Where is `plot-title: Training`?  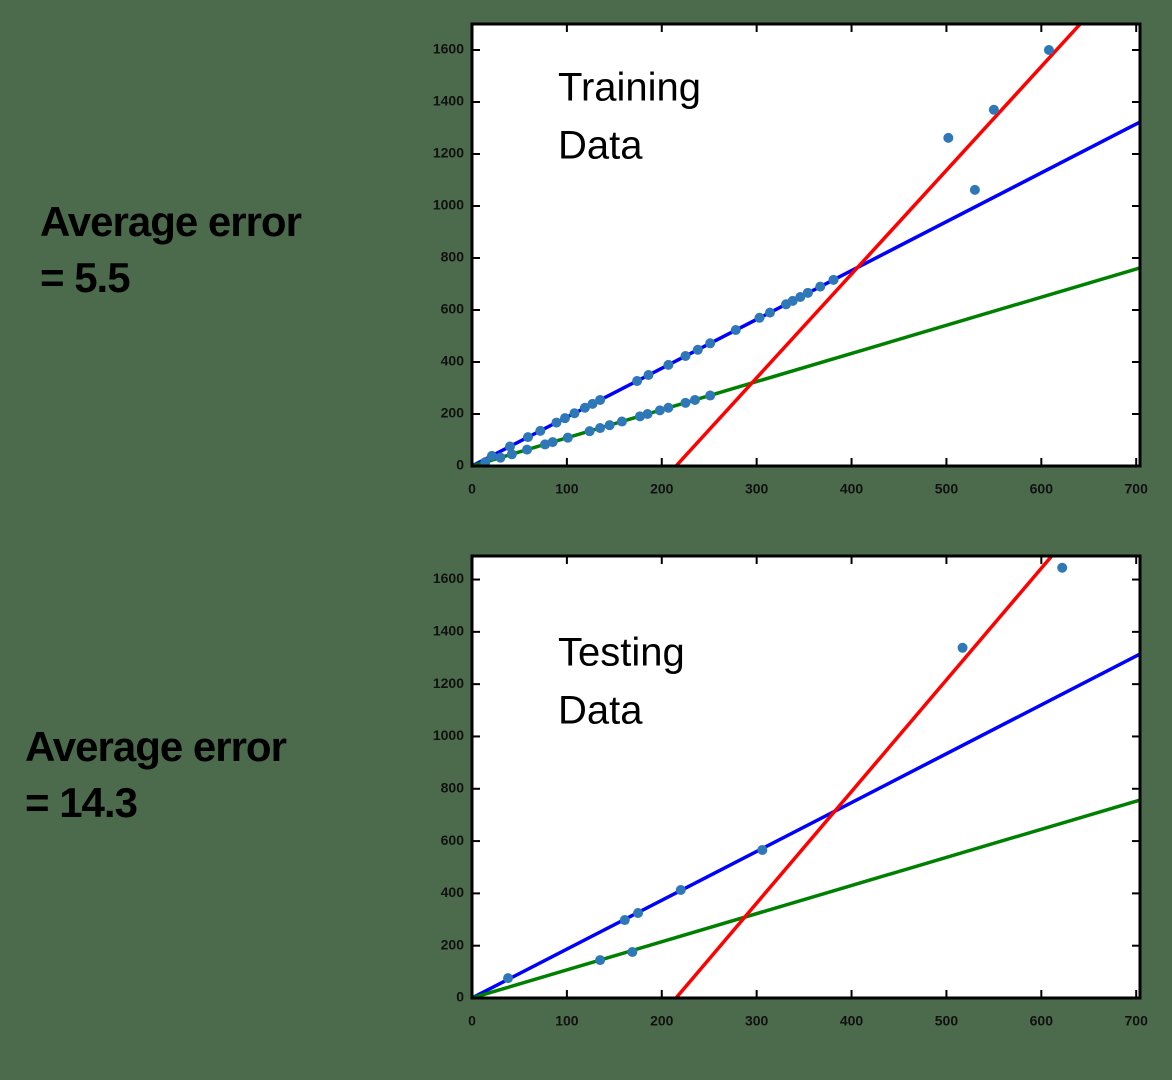 plot-title: Training is located at coordinates (629, 88).